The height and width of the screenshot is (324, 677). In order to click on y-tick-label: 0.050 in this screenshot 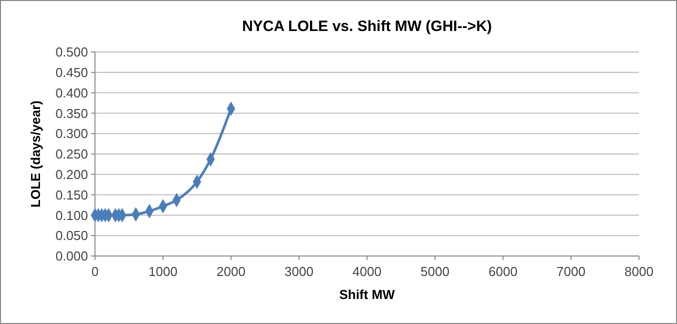, I will do `click(71, 236)`.